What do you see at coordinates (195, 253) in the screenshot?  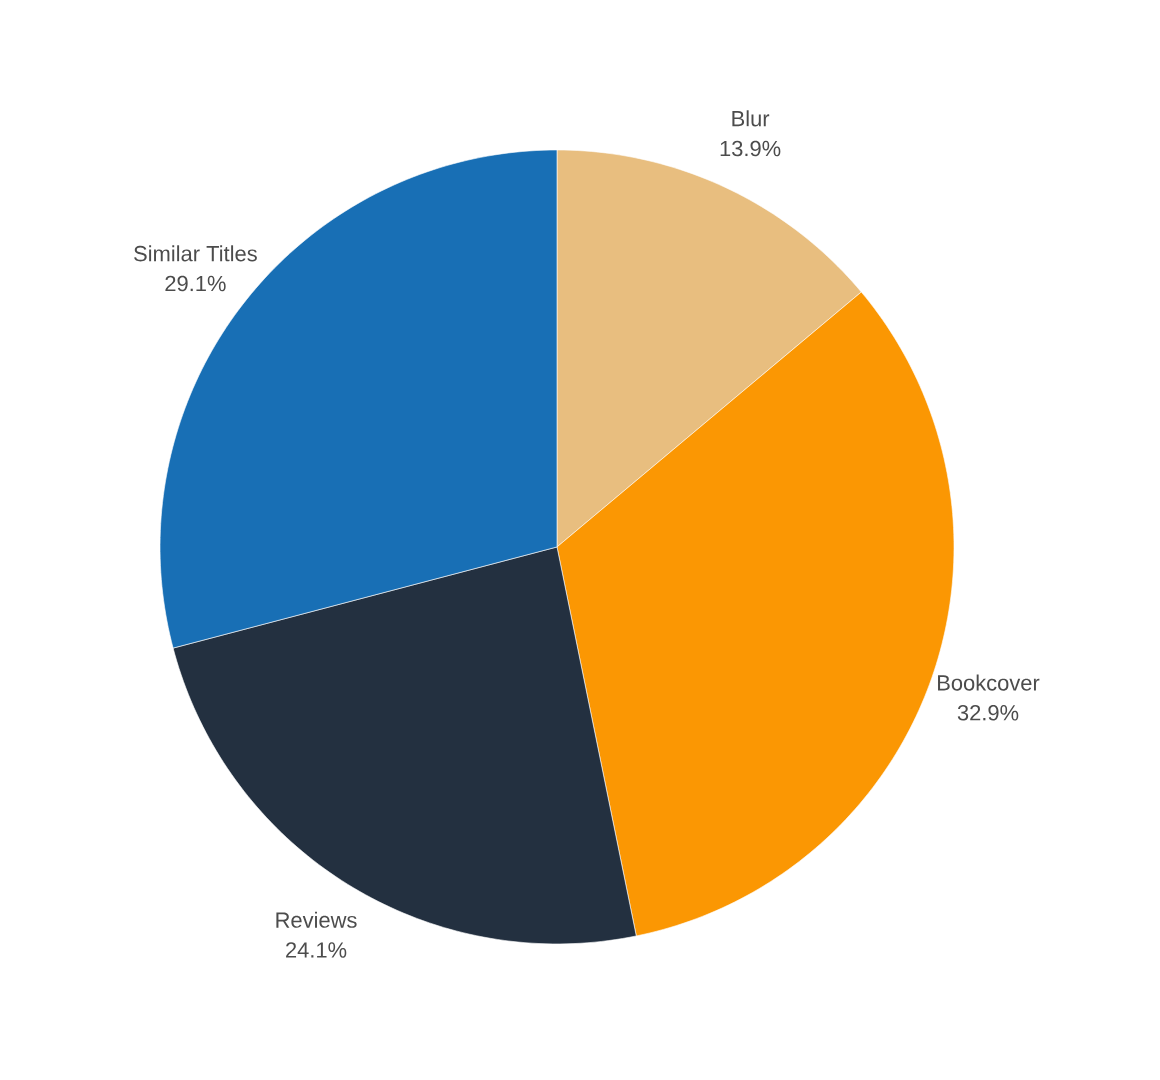 I see `slice-label: Similar Titles` at bounding box center [195, 253].